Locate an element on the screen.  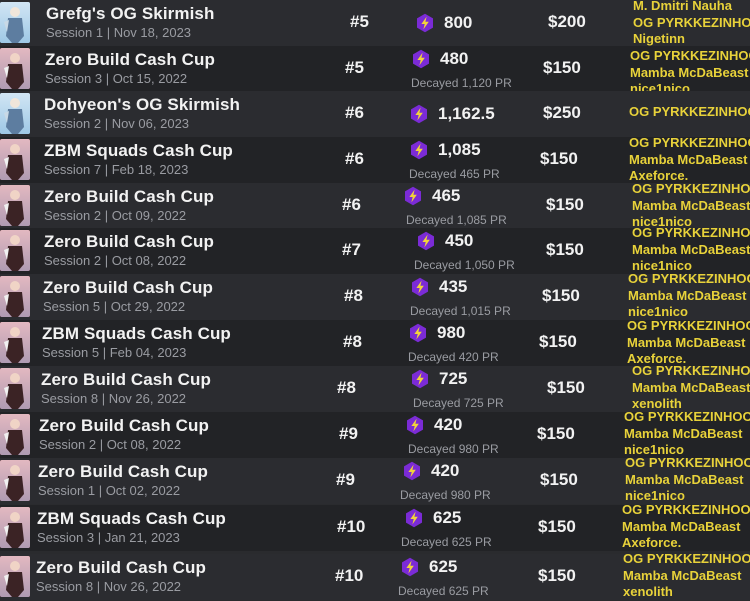
placement-rank: #10 is located at coordinates (349, 575).